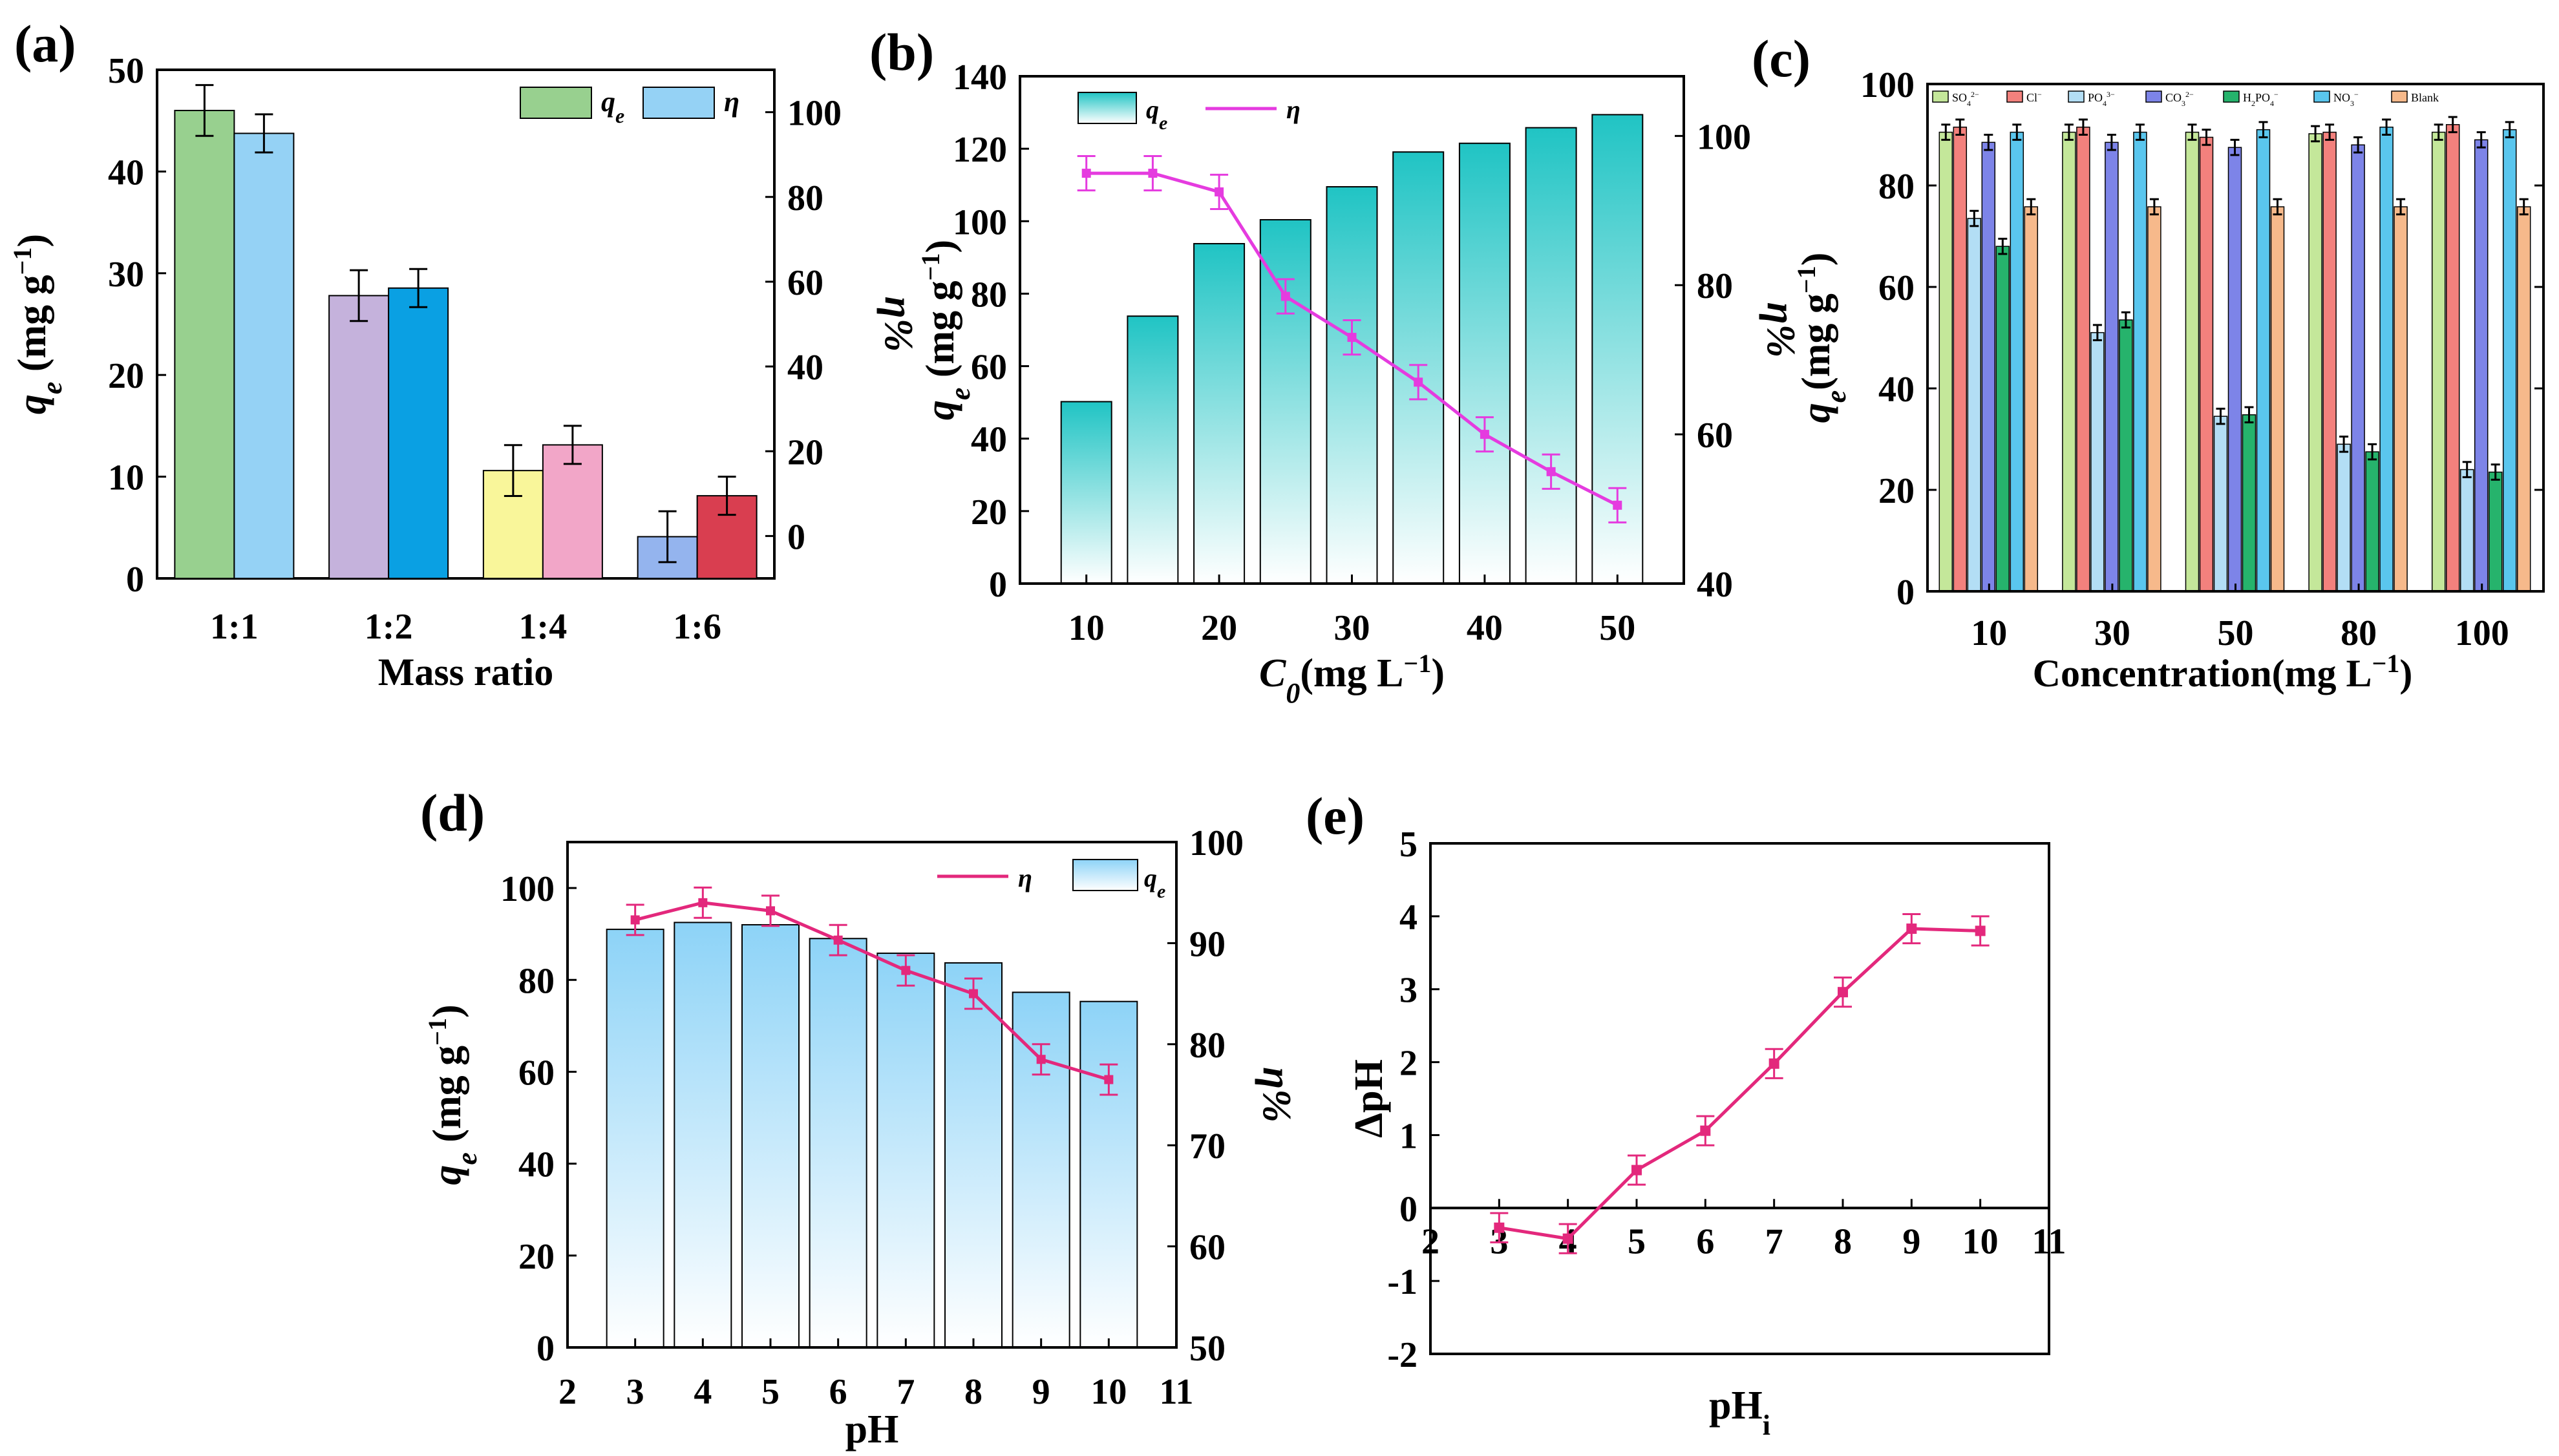  What do you see at coordinates (814, 114) in the screenshot?
I see `panel-a-ytick-right-label: 100` at bounding box center [814, 114].